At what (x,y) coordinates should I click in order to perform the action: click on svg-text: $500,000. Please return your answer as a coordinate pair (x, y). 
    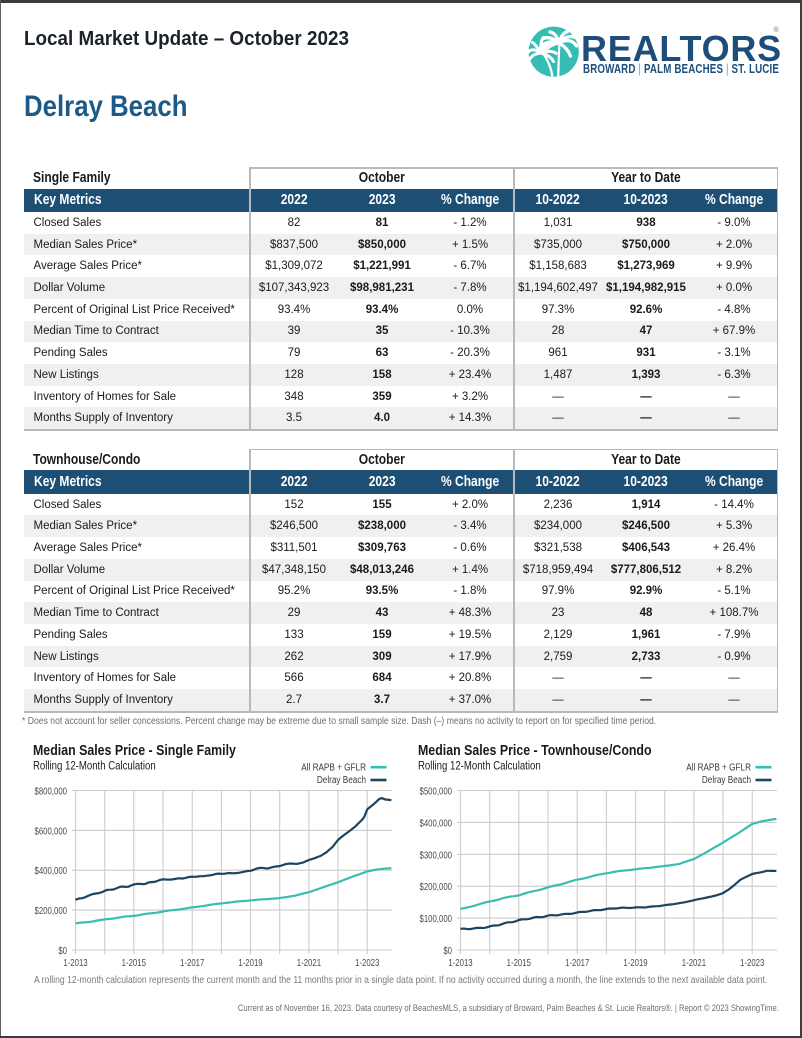
    Looking at the image, I should click on (436, 791).